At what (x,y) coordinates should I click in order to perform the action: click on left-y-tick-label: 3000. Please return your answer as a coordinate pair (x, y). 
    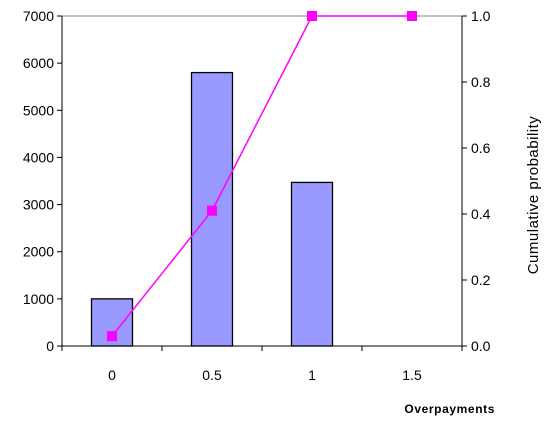
    Looking at the image, I should click on (38, 205).